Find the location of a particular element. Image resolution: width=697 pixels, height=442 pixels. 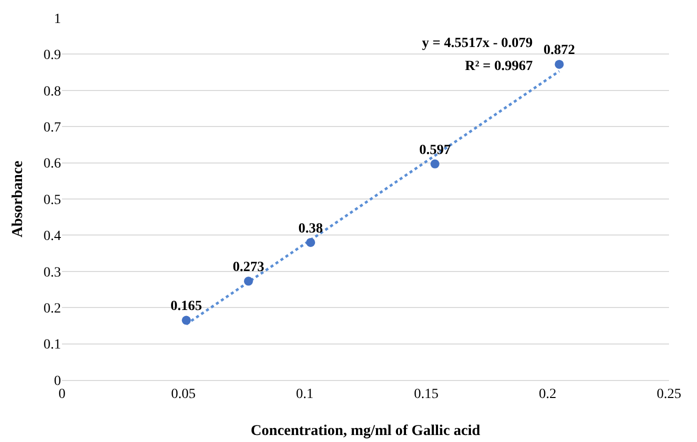

y-tick-label: 0.1 is located at coordinates (52, 345).